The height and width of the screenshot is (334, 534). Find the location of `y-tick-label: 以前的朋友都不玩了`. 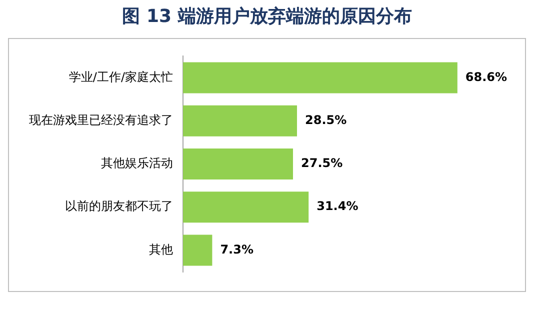

y-tick-label: 以前的朋友都不玩了 is located at coordinates (119, 206).